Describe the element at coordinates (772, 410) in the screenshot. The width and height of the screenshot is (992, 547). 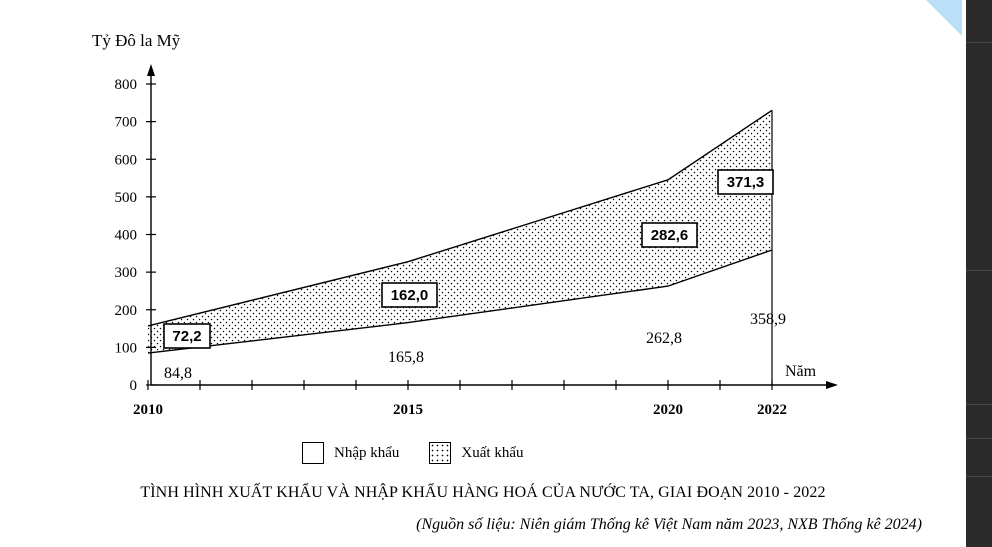
I see `x-tick-label: 2022` at that location.